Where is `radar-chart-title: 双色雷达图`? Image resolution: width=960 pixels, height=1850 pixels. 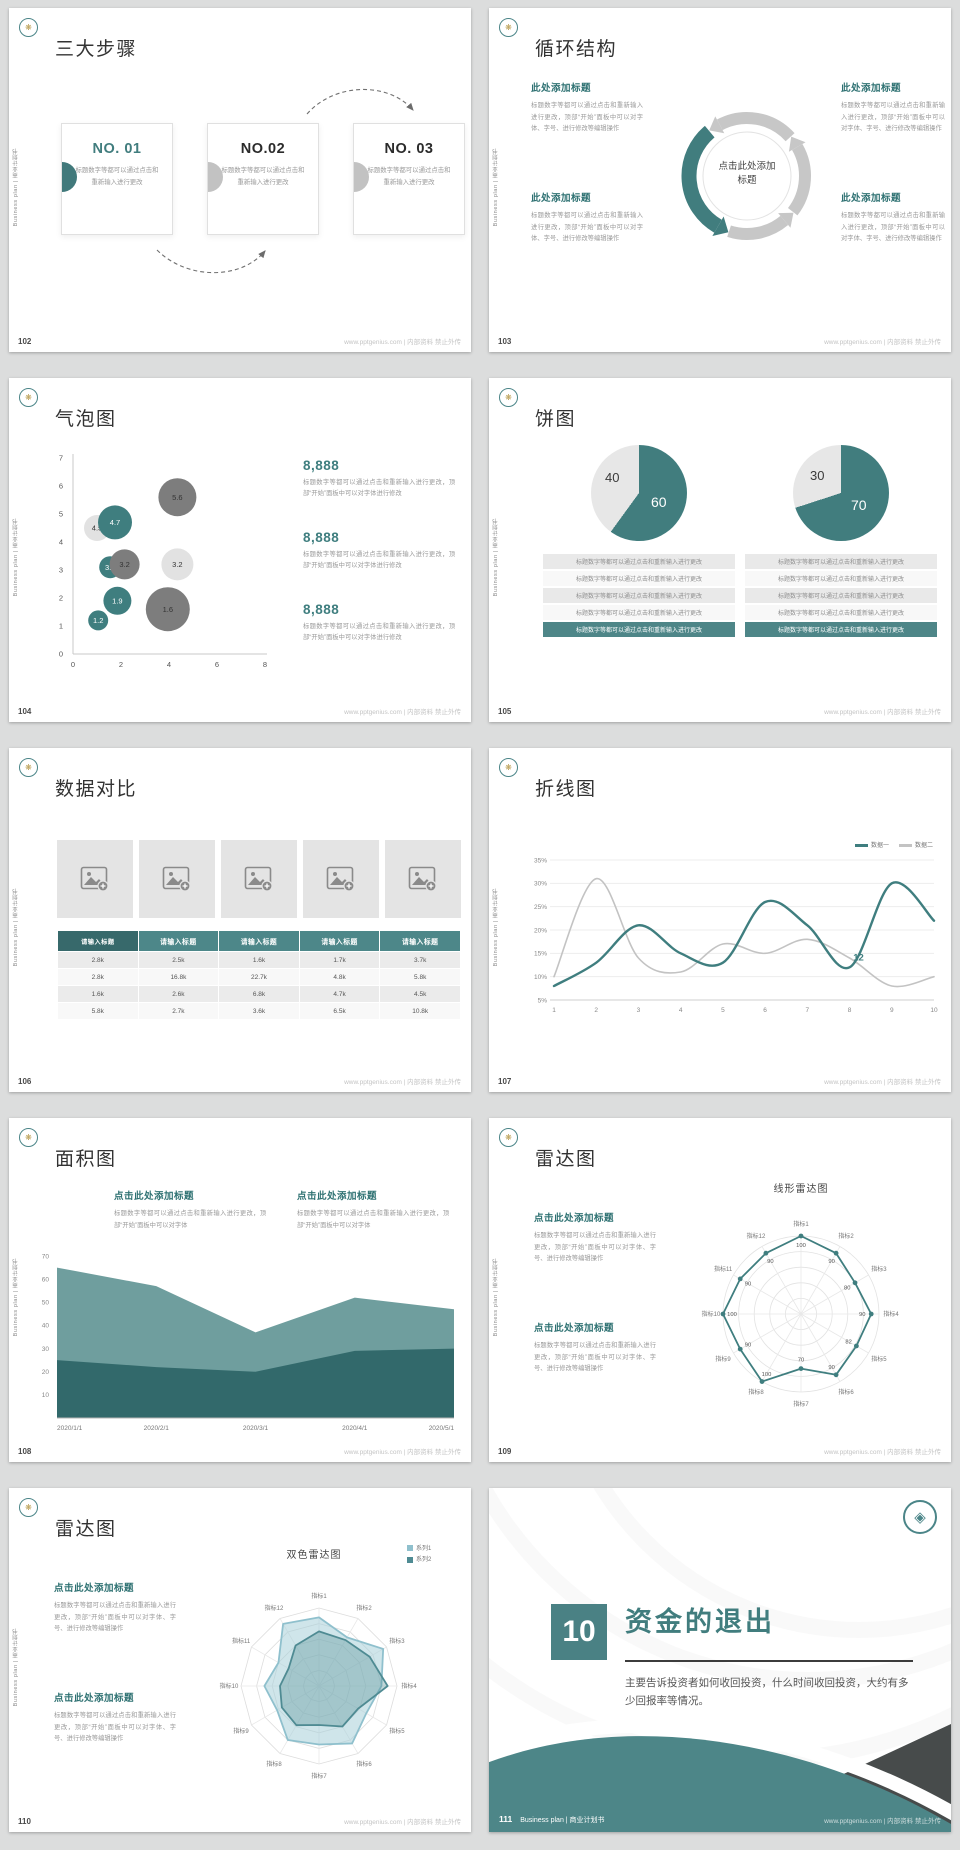
radar-chart-title: 双色雷达图 is located at coordinates (314, 1555).